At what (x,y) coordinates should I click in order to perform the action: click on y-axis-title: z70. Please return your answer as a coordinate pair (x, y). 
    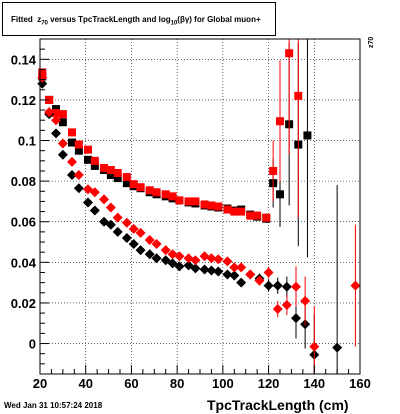
    Looking at the image, I should click on (371, 42).